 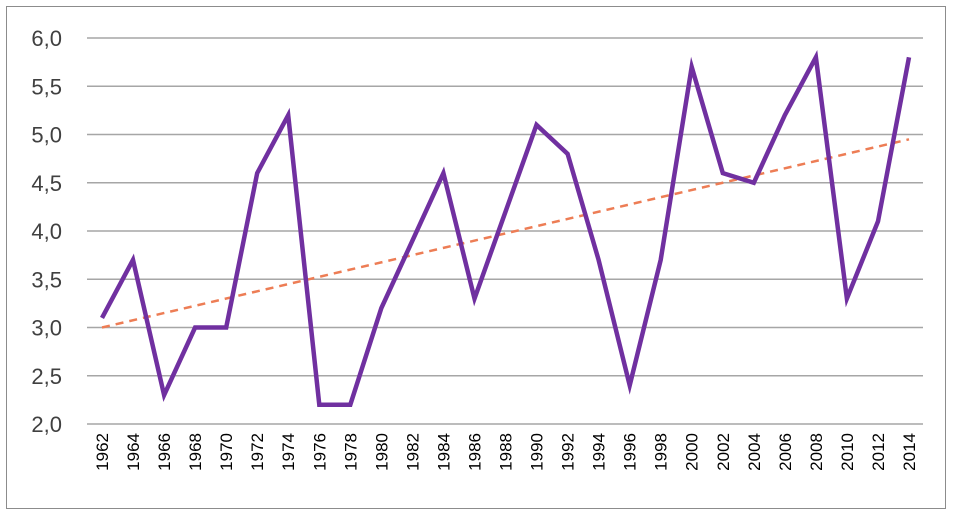 I want to click on x-tick-label: 2002, so click(x=723, y=452).